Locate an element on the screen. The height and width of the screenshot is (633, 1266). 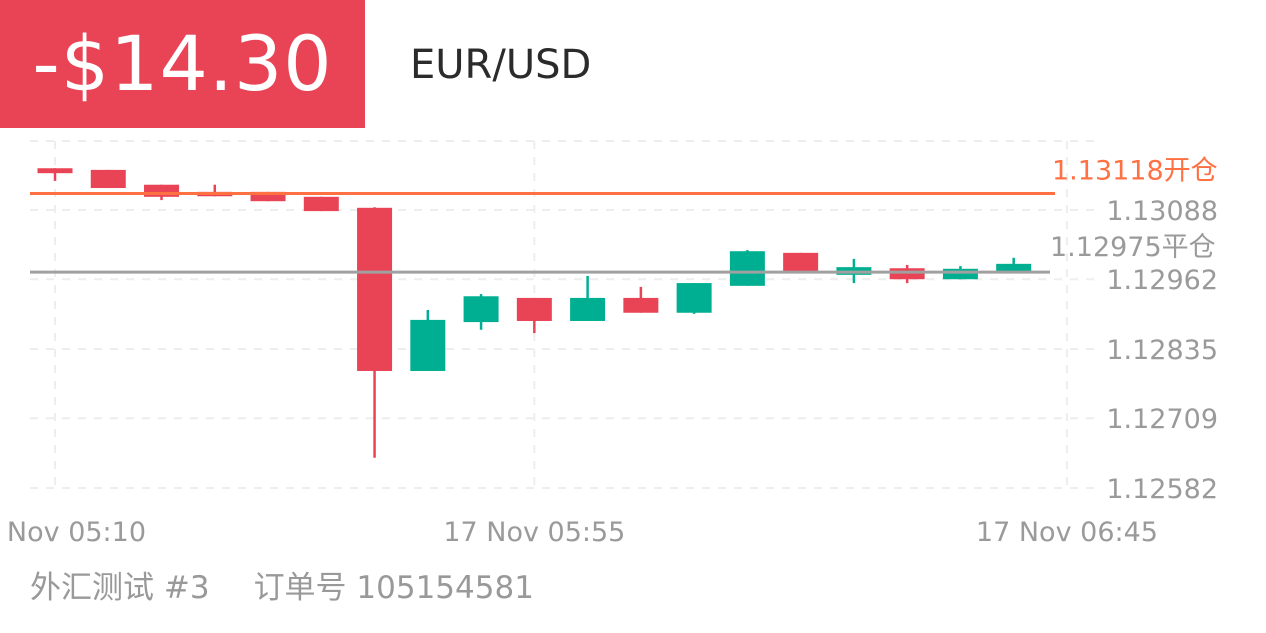
y-tick-label: 1.12582 is located at coordinates (1162, 489).